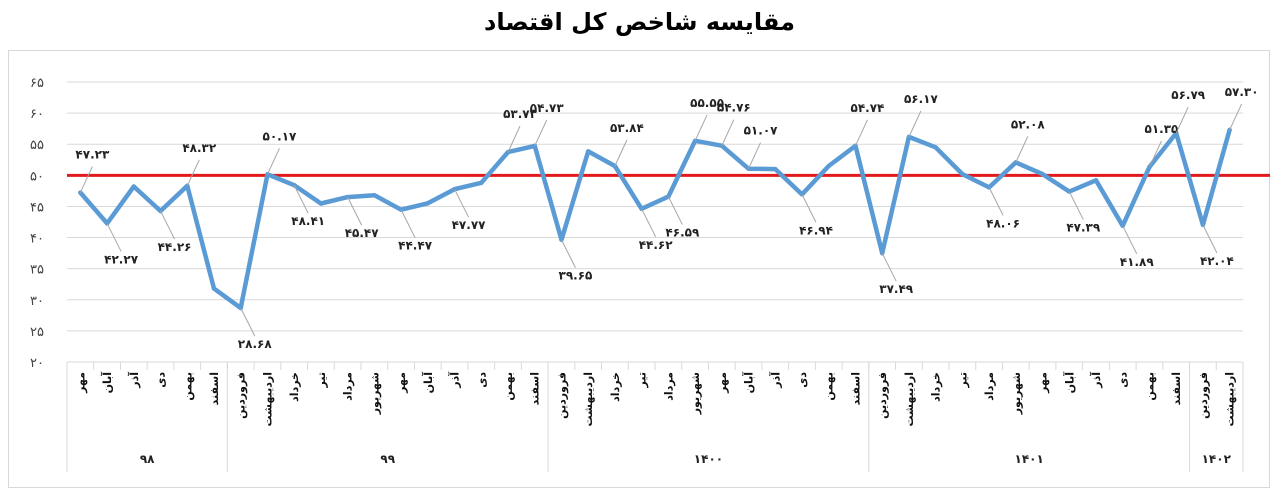 This screenshot has height=497, width=1279. I want to click on data-label: ۵۷.۳۰, so click(1242, 92).